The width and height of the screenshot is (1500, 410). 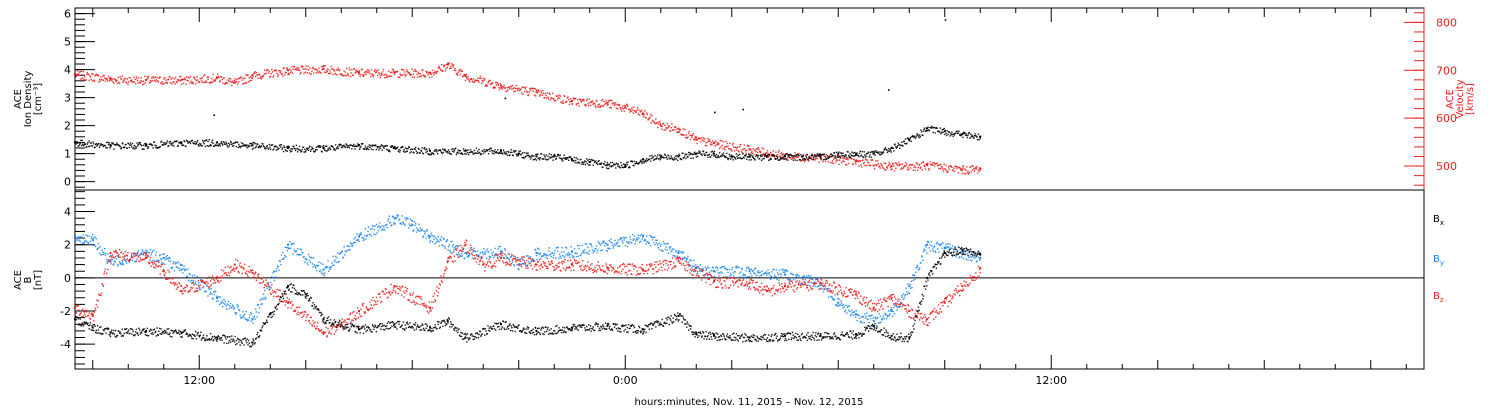 I want to click on outlier-point, so click(x=888, y=90).